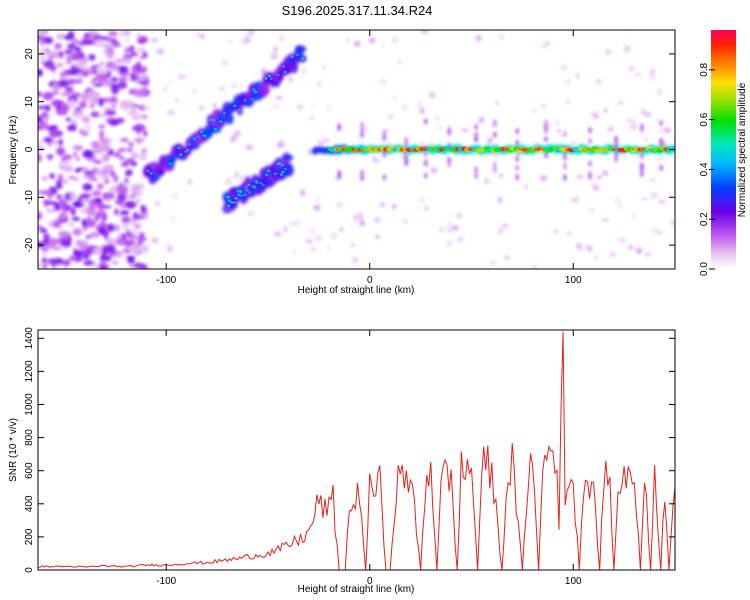 This screenshot has width=750, height=600. Describe the element at coordinates (166, 581) in the screenshot. I see `snr-xtick-label: -100` at that location.